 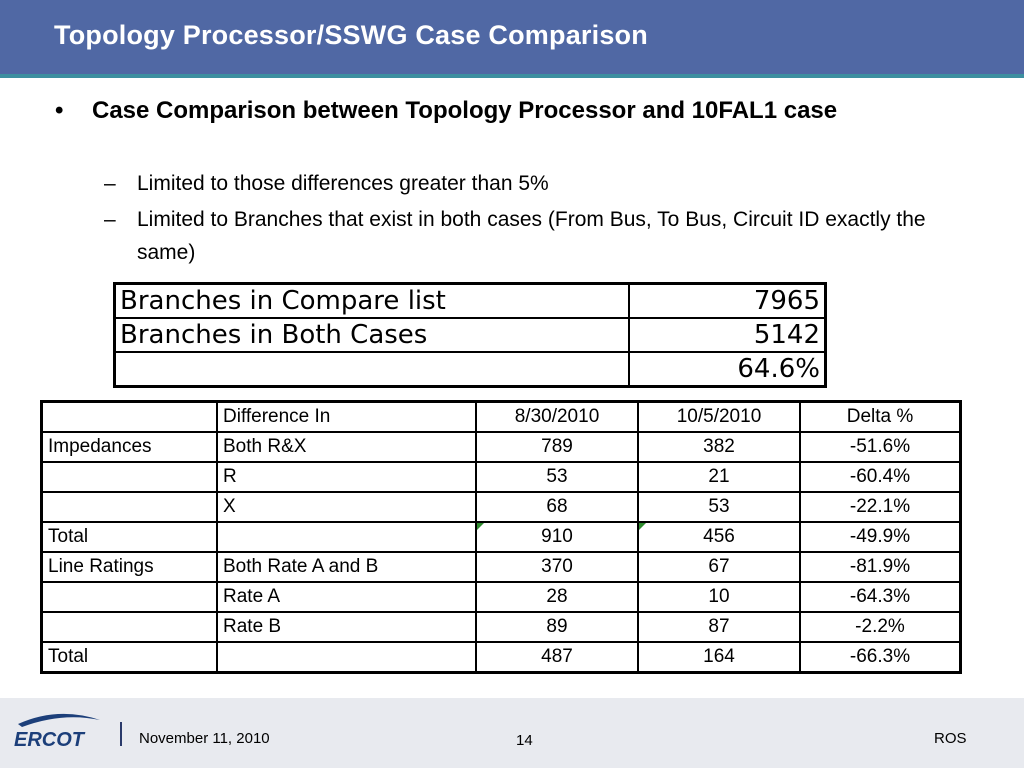 What do you see at coordinates (880, 507) in the screenshot?
I see `delta-cell: -22.1%` at bounding box center [880, 507].